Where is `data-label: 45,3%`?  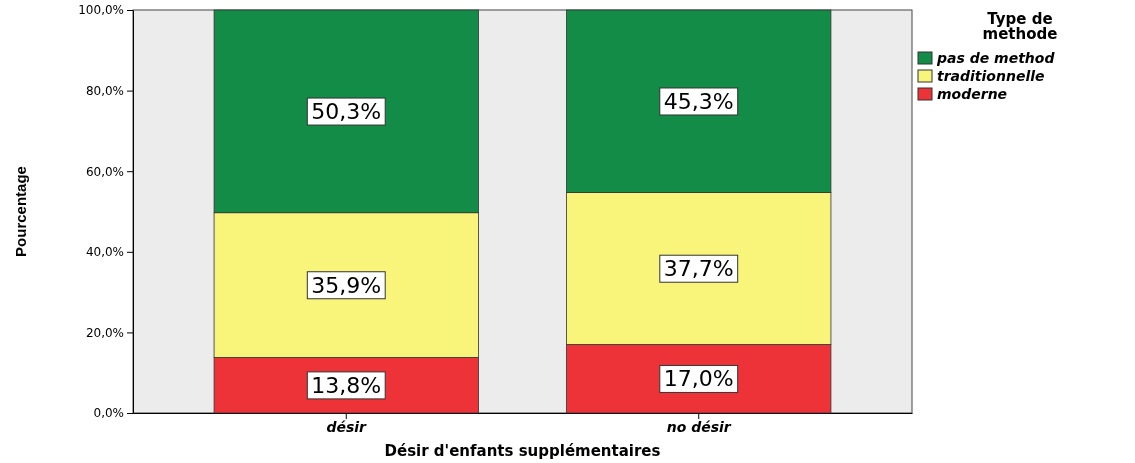
data-label: 45,3% is located at coordinates (698, 101).